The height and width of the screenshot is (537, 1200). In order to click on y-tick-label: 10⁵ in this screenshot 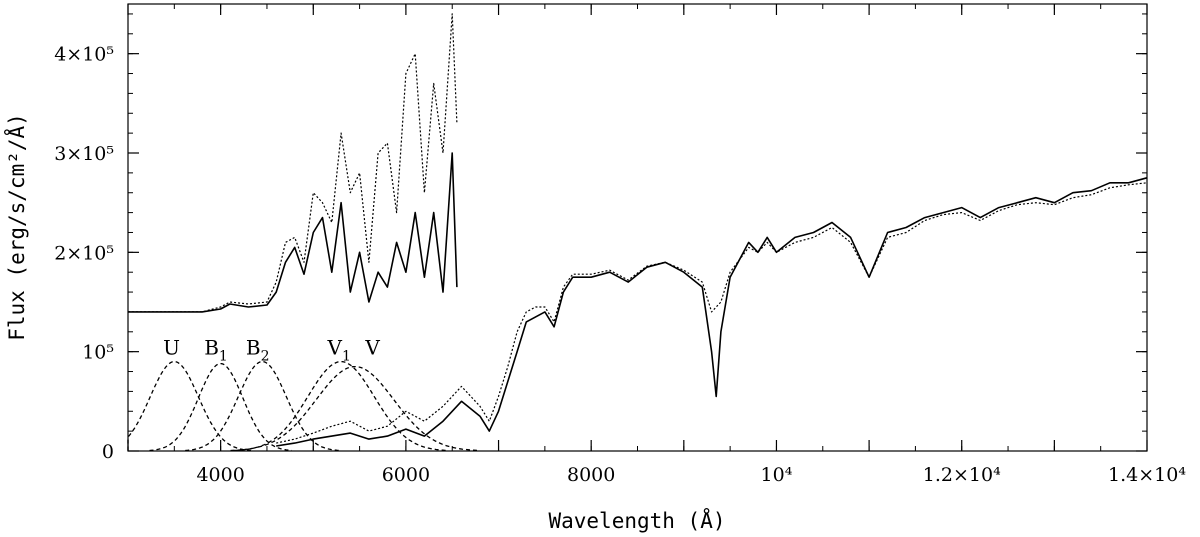, I will do `click(98, 353)`.